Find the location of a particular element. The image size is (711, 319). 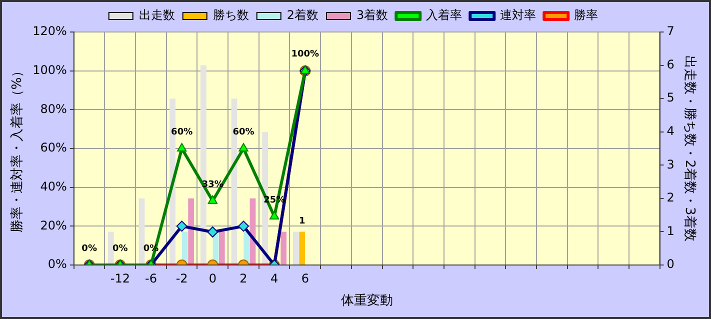

y2-tick-label: 6 is located at coordinates (670, 64).